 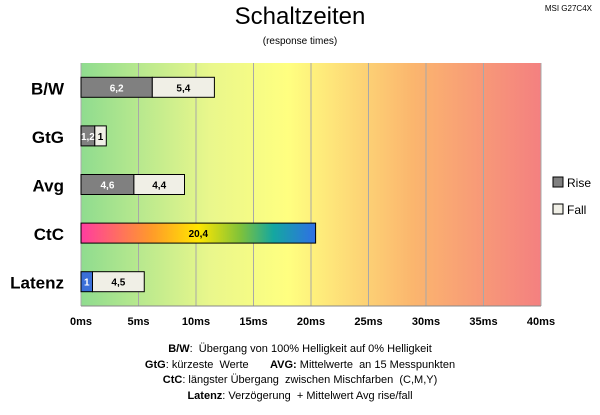 What do you see at coordinates (107, 186) in the screenshot?
I see `bar-label-rise-avg: 4,6` at bounding box center [107, 186].